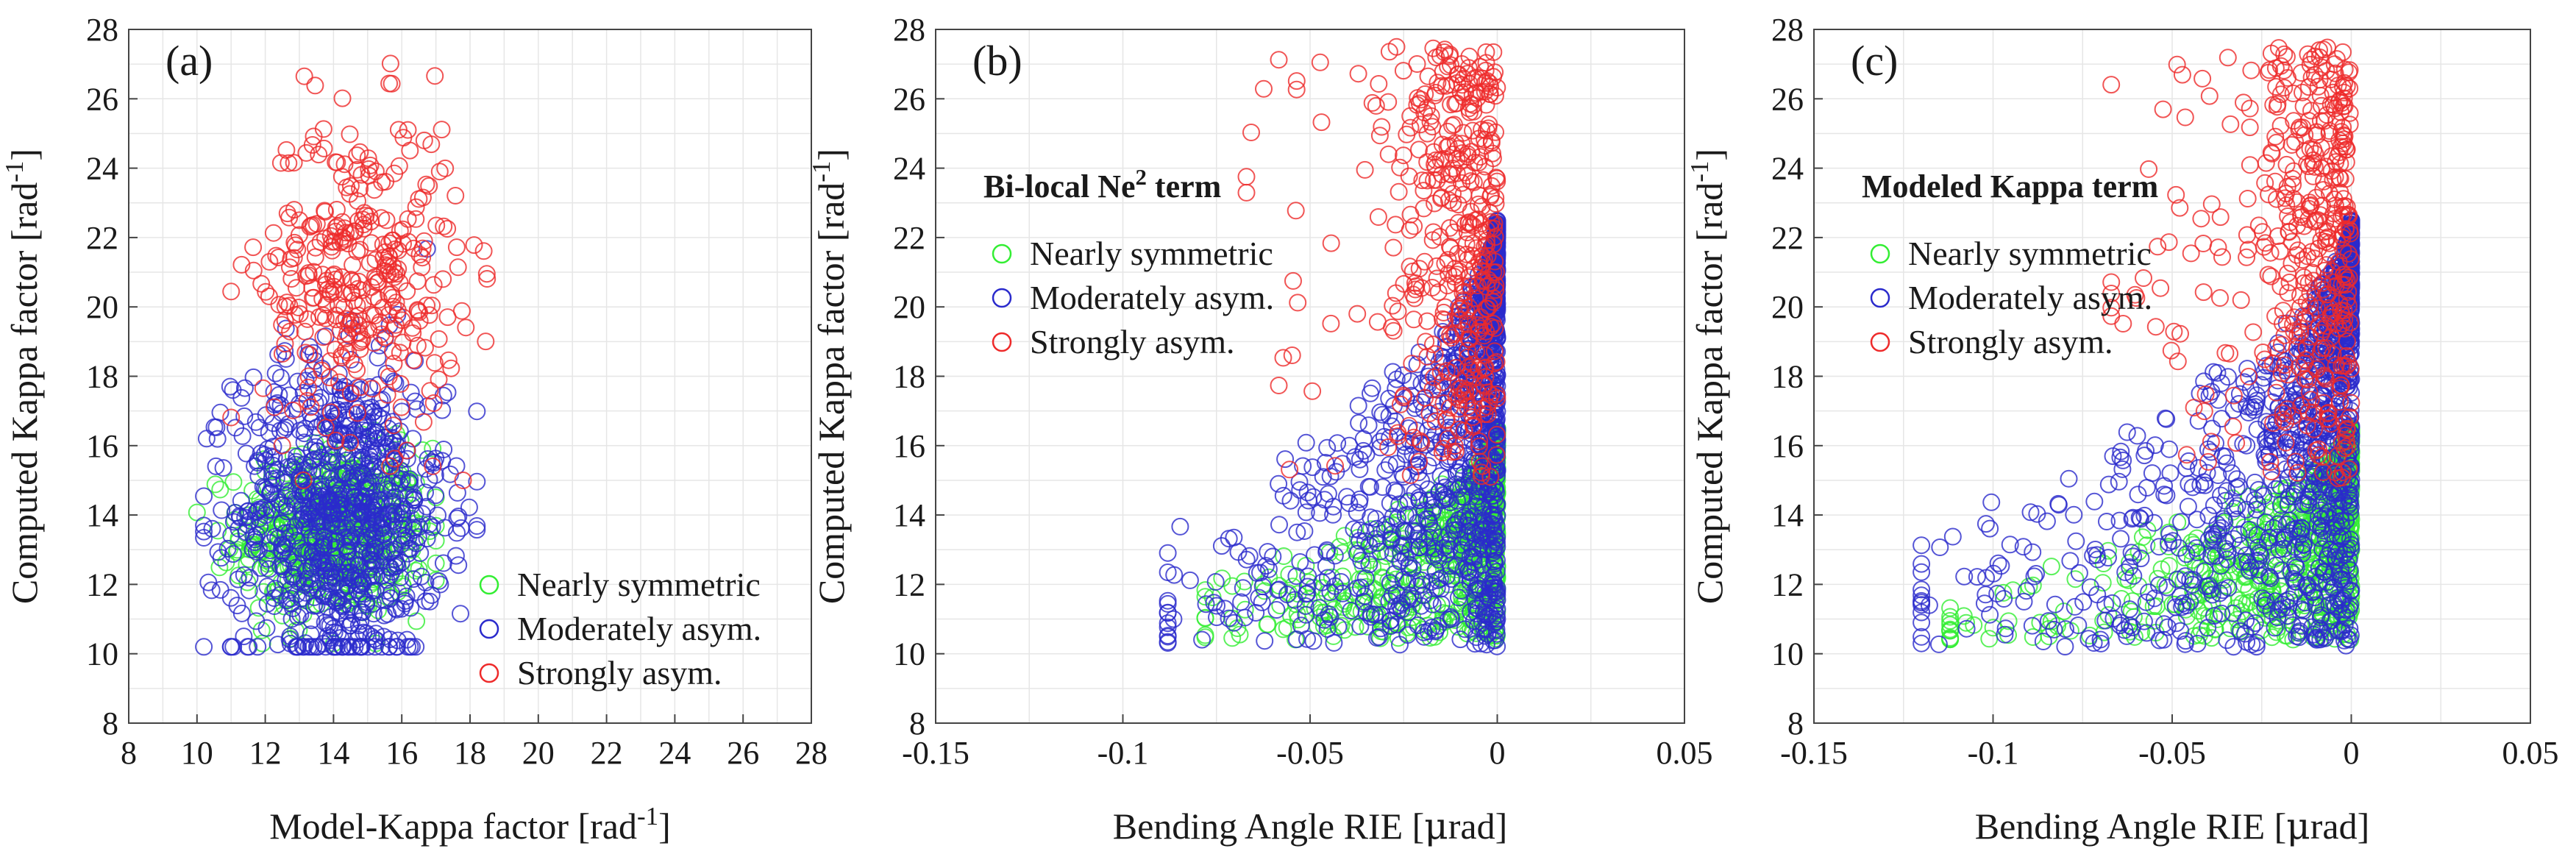 The height and width of the screenshot is (857, 2576). What do you see at coordinates (909, 30) in the screenshot?
I see `y-tick-label: 28` at bounding box center [909, 30].